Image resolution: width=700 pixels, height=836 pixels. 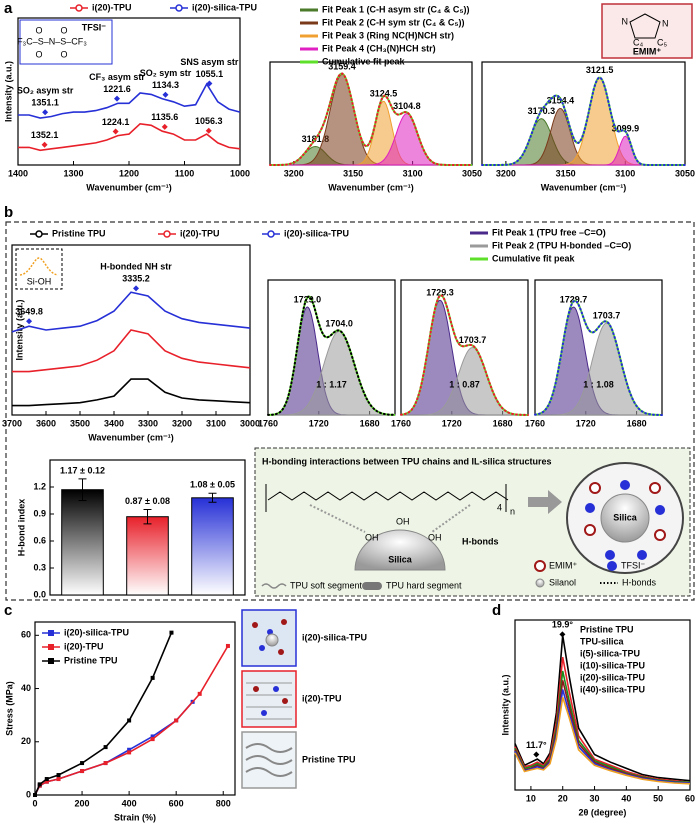 What do you see at coordinates (690, 798) in the screenshot?
I see `x-tick-label: 60` at bounding box center [690, 798].